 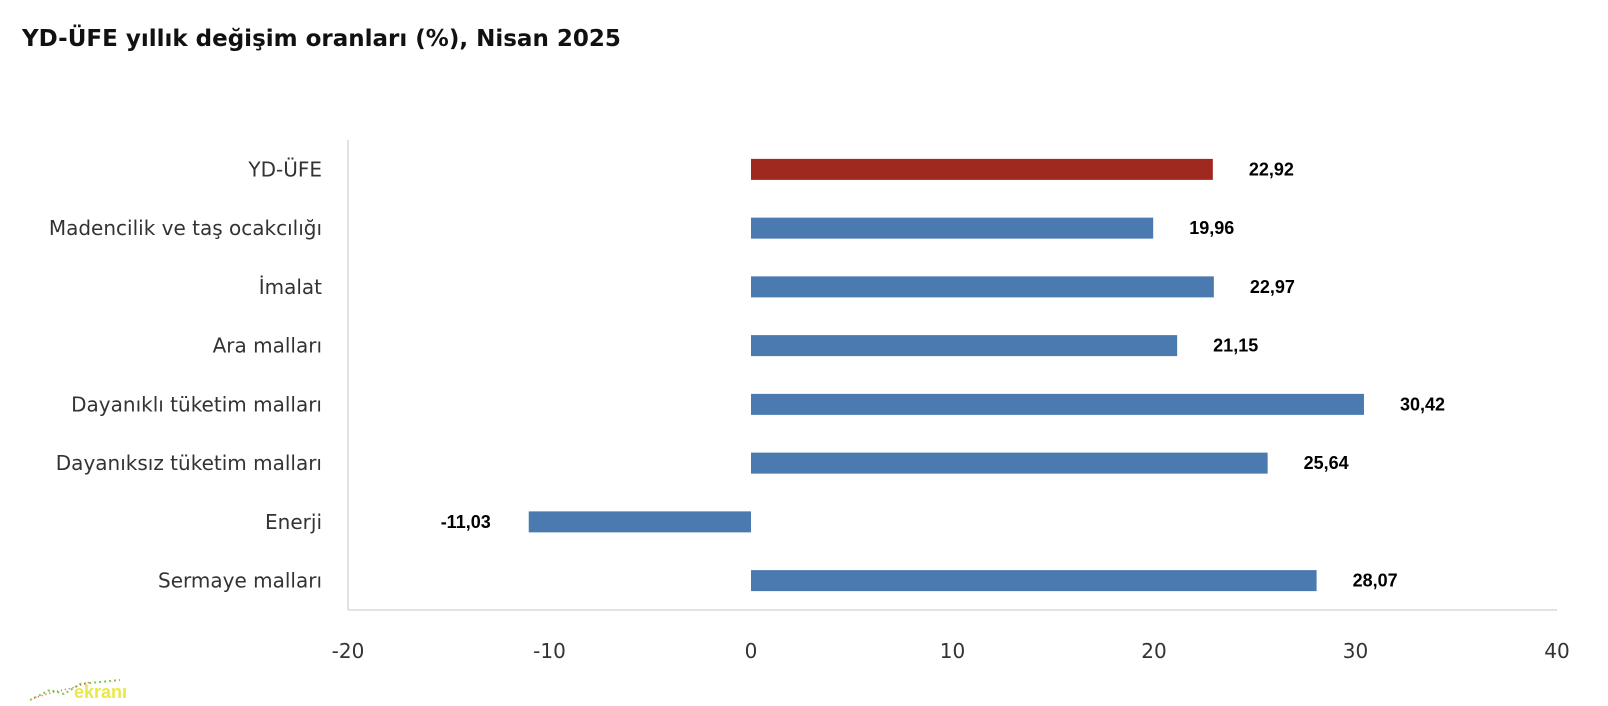 What do you see at coordinates (196, 404) in the screenshot?
I see `category-label: Dayanıklı tüketim malları` at bounding box center [196, 404].